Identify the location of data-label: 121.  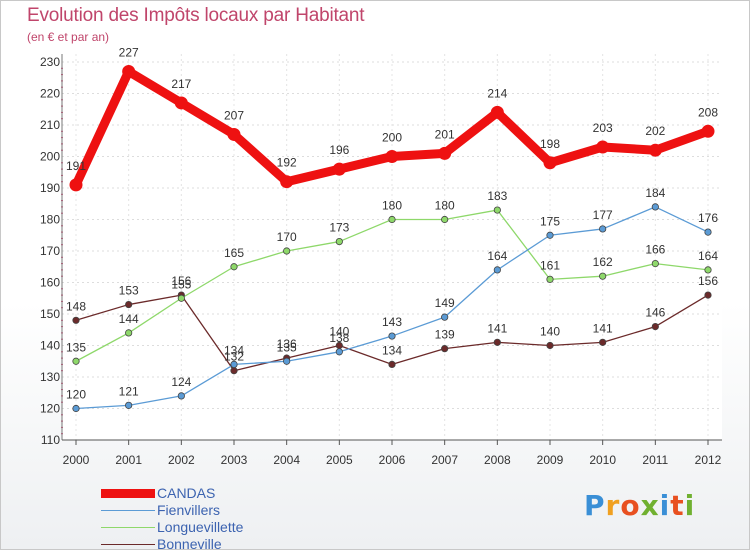
(129, 391).